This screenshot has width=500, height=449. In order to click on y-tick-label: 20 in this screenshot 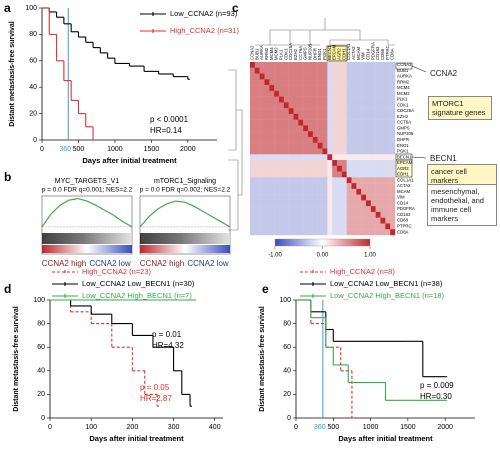, I will do `click(33, 113)`.